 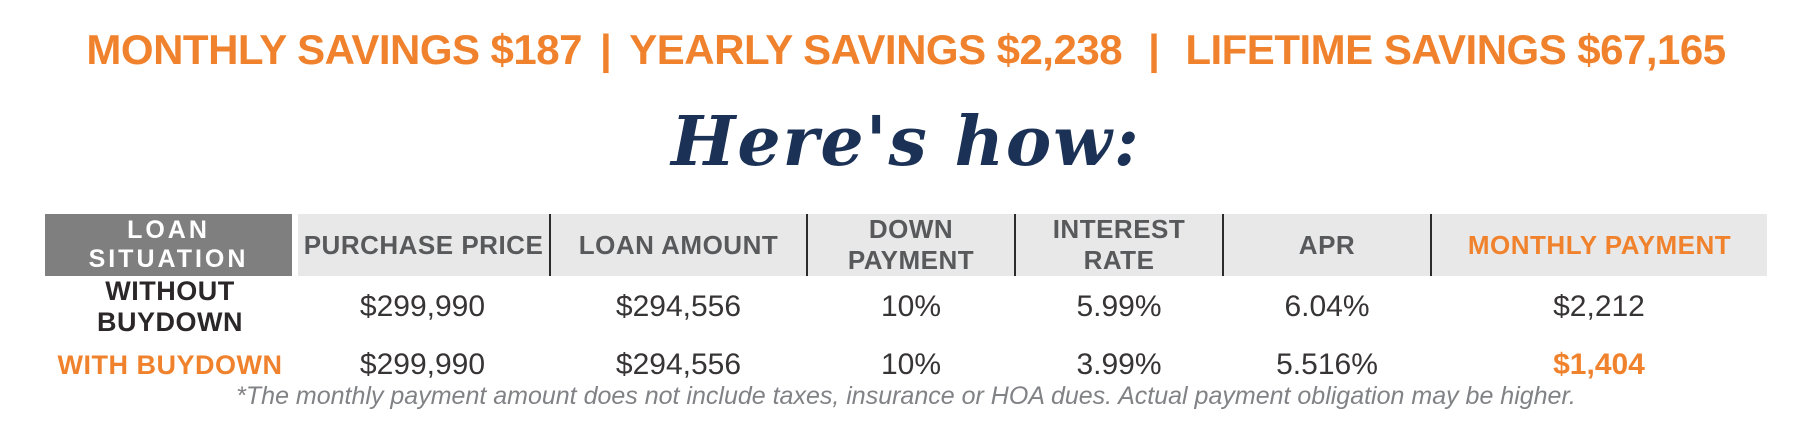 What do you see at coordinates (283, 49) in the screenshot?
I see `monthly-savings-label: MONTHLY SAVINGS` at bounding box center [283, 49].